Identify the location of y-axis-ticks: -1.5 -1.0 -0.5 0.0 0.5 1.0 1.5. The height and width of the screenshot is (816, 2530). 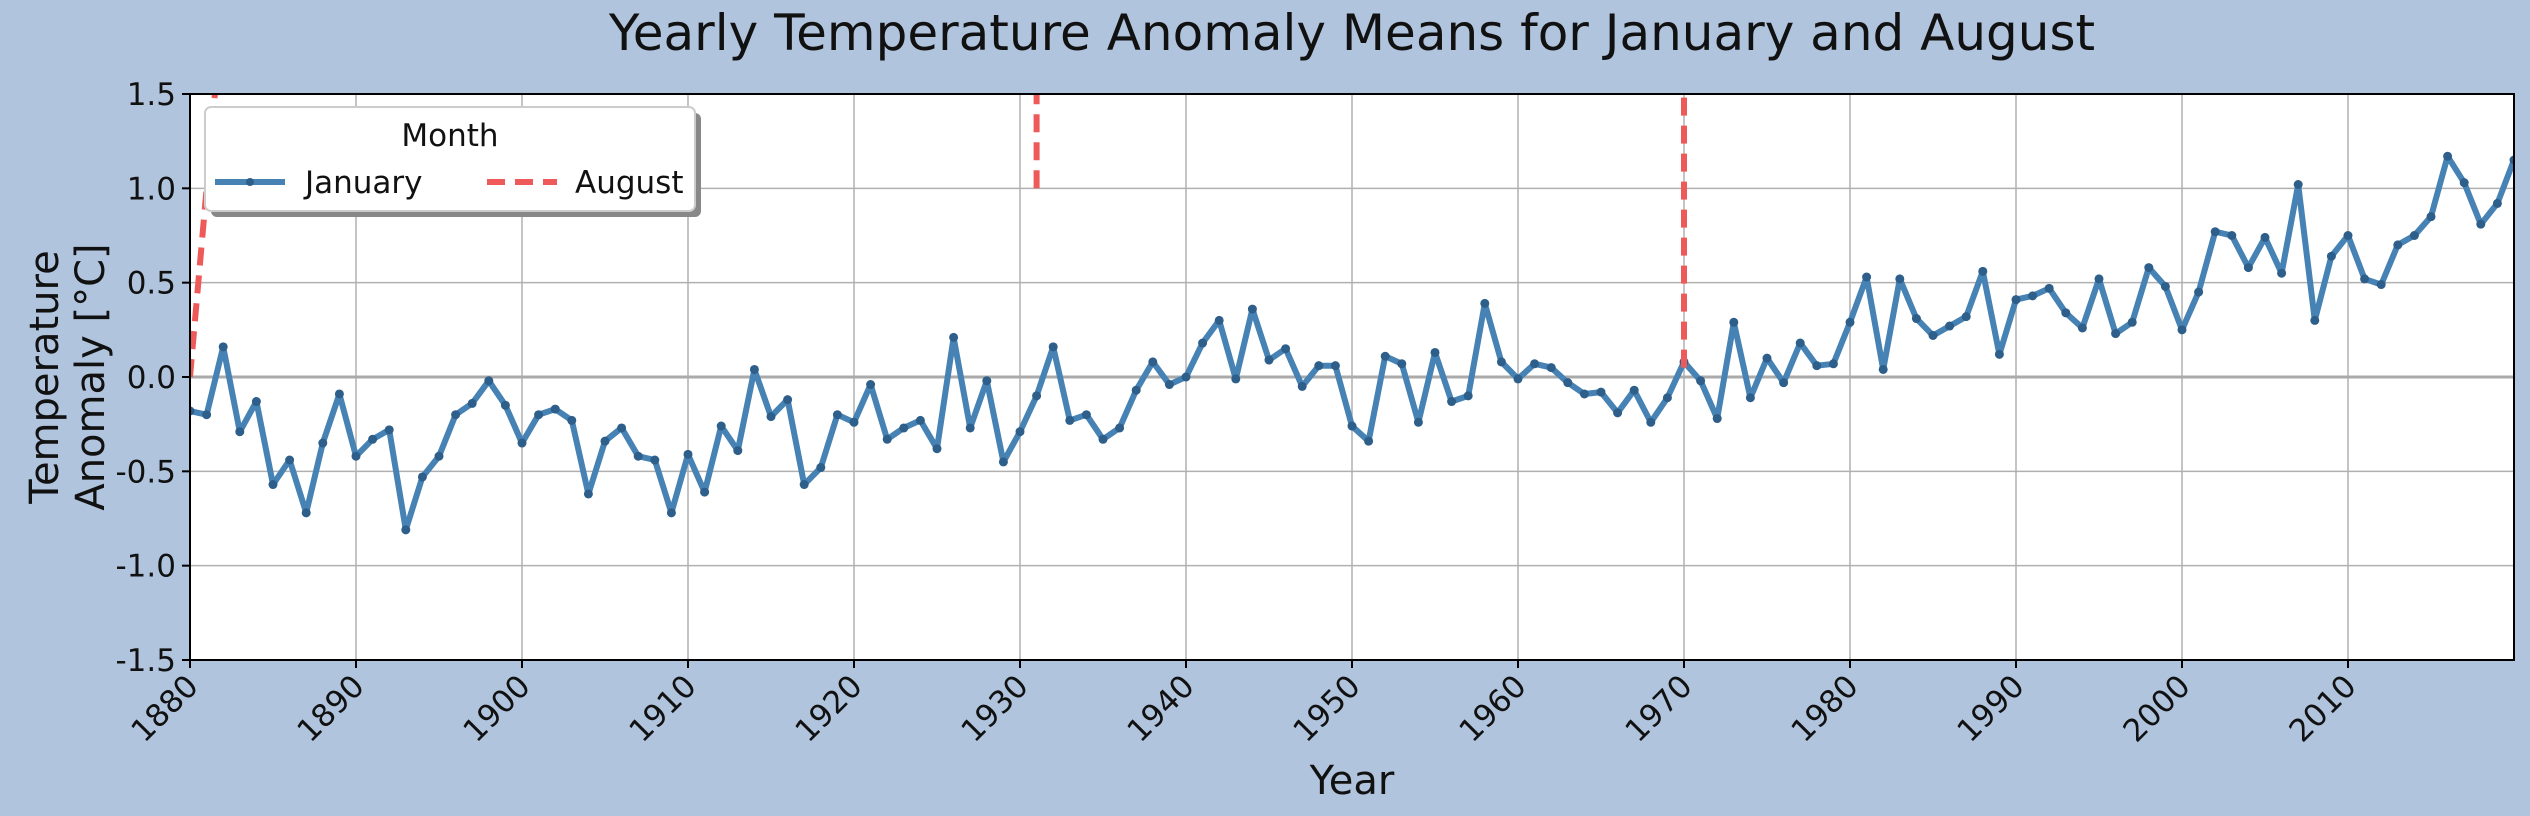
(153, 378).